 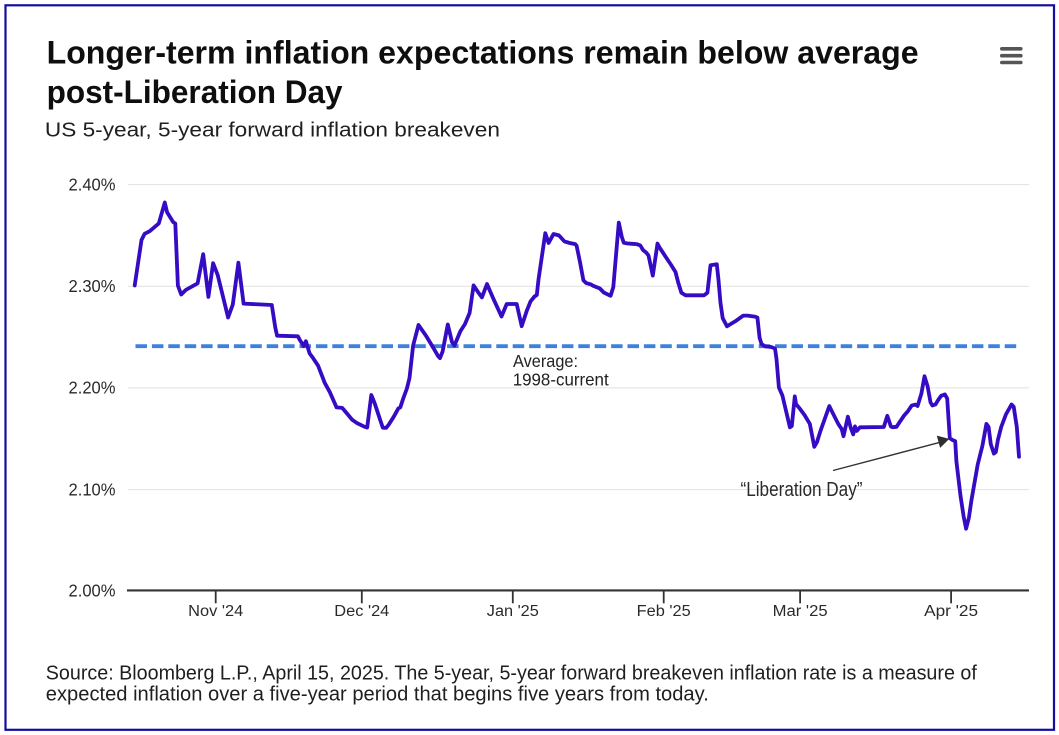 What do you see at coordinates (92, 286) in the screenshot?
I see `svg-text: 2.30%` at bounding box center [92, 286].